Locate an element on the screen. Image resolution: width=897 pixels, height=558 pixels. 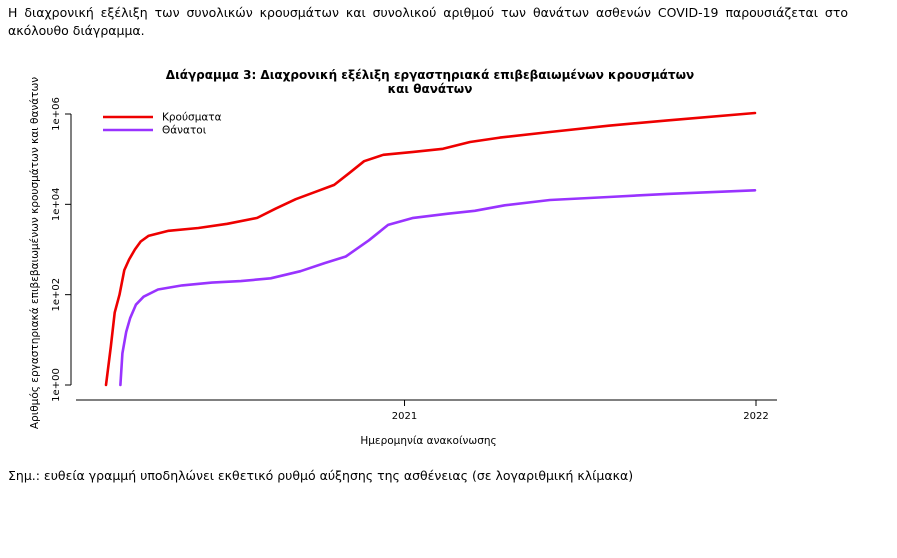
legend-label: Κρούσματα is located at coordinates (192, 118).